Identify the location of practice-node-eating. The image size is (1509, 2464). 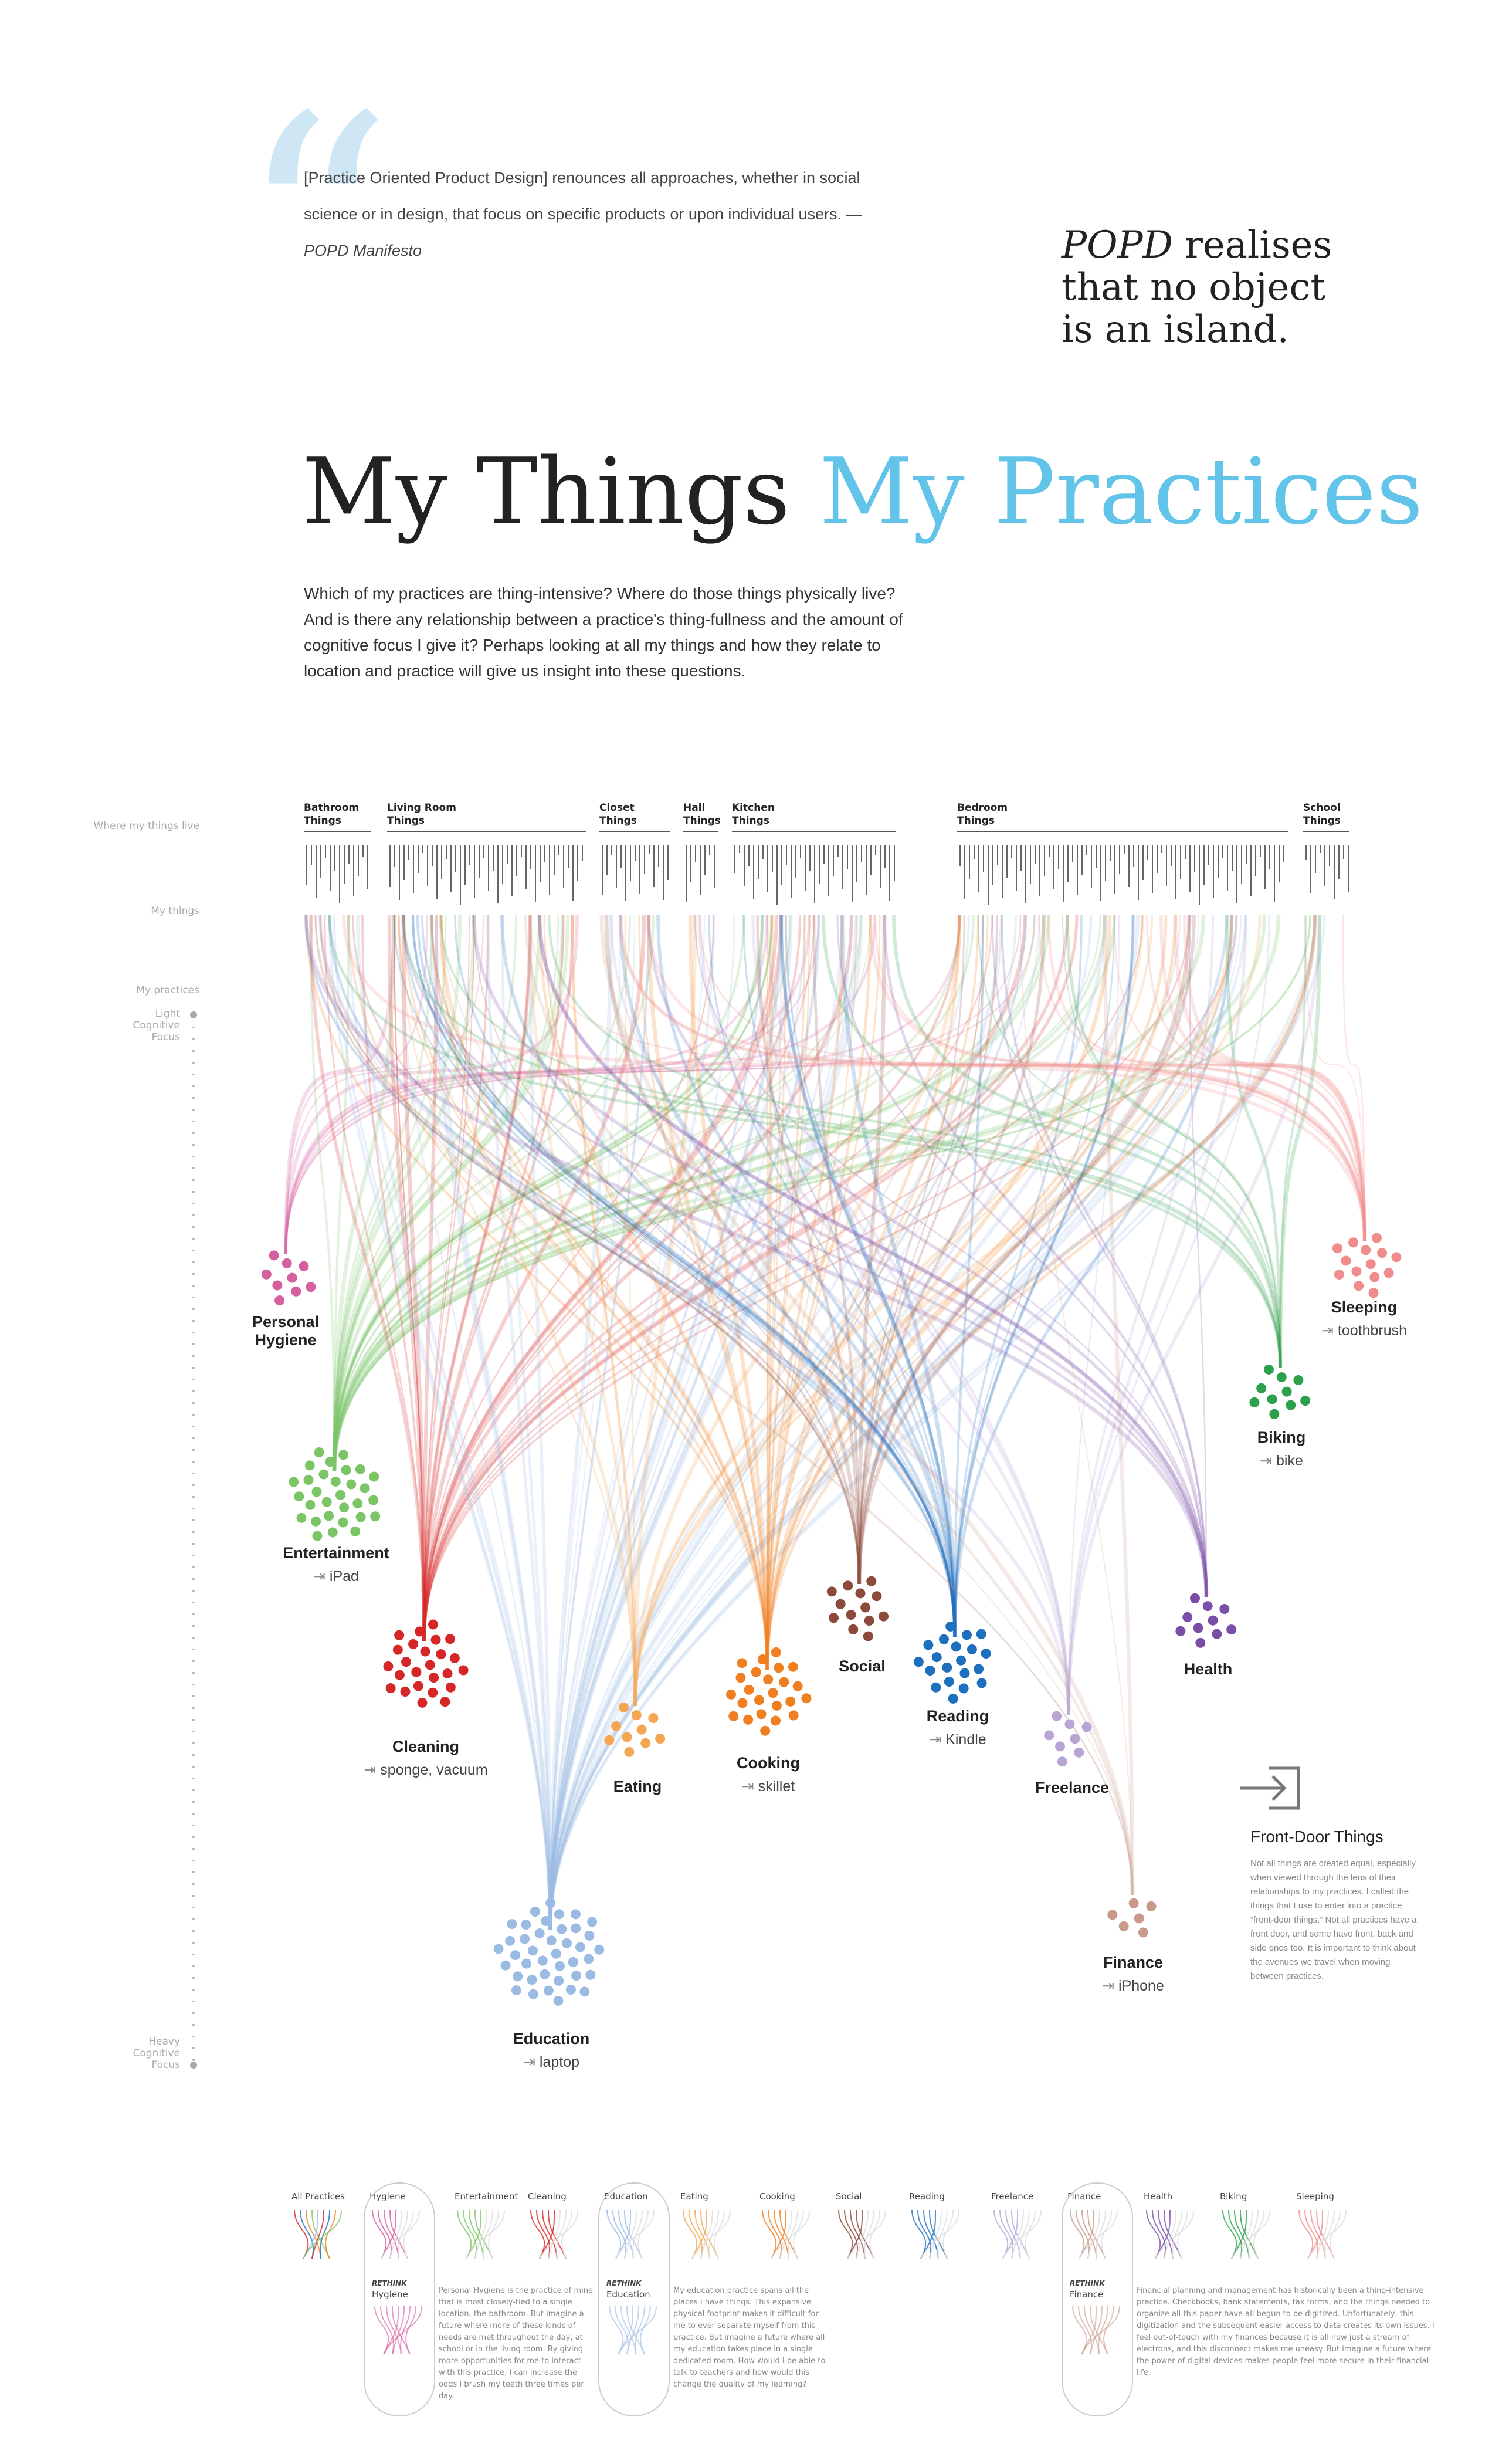
(635, 1729).